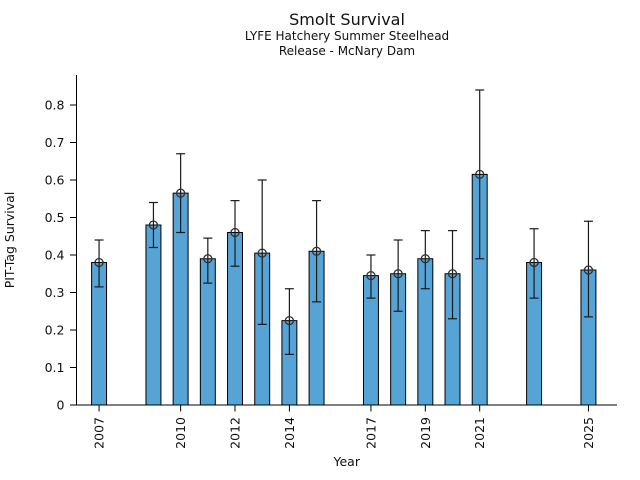 The image size is (640, 480). Describe the element at coordinates (55, 255) in the screenshot. I see `y-tick-label: 0.4` at that location.